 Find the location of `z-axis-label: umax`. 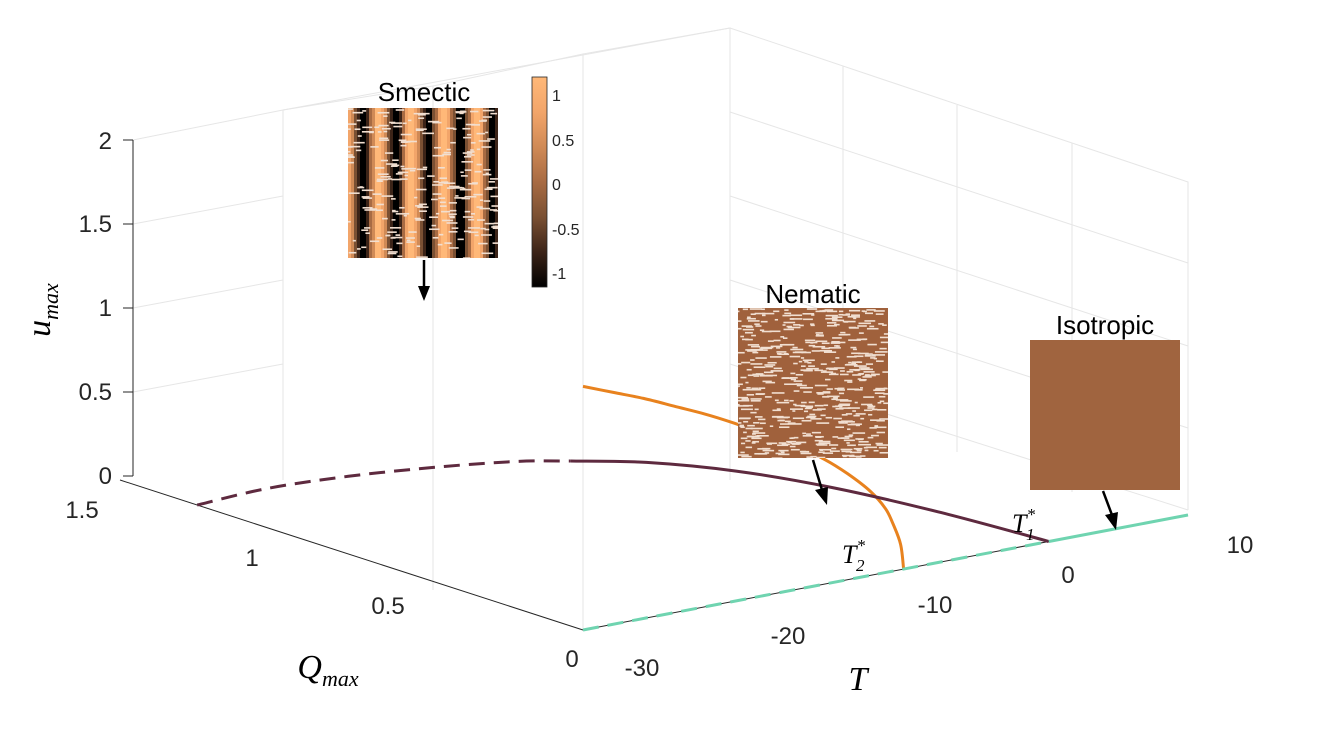

z-axis-label: umax is located at coordinates (42, 310).